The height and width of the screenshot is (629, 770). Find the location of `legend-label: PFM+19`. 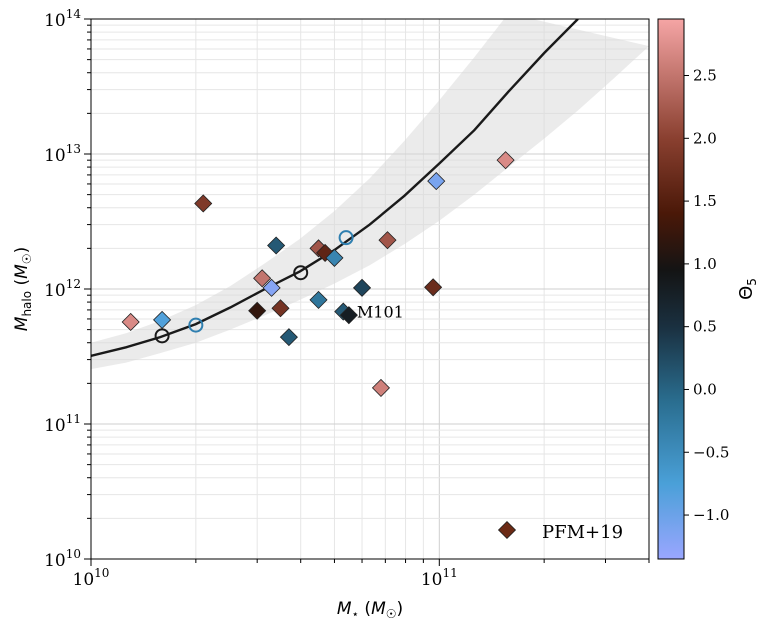

legend-label: PFM+19 is located at coordinates (582, 532).